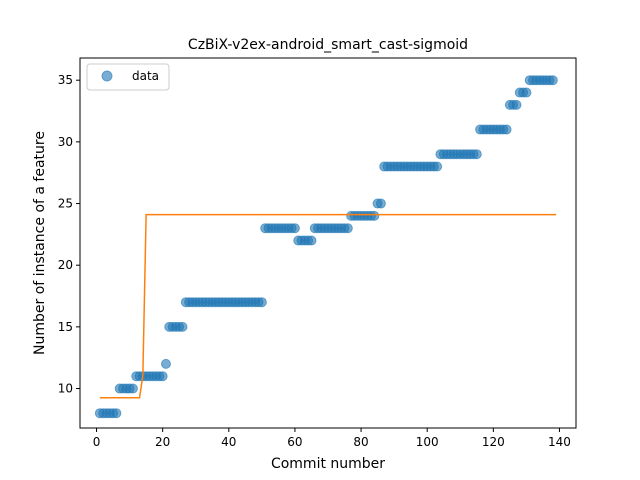  What do you see at coordinates (360, 442) in the screenshot?
I see `x-tick-label: 80` at bounding box center [360, 442].